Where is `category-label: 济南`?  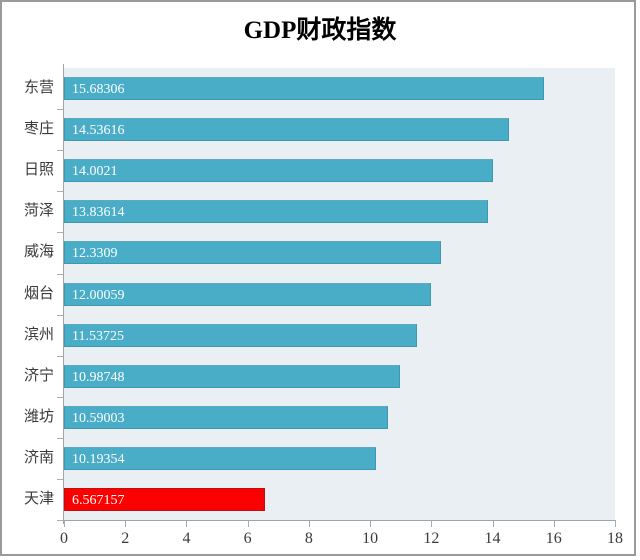 category-label: 济南 is located at coordinates (38, 457).